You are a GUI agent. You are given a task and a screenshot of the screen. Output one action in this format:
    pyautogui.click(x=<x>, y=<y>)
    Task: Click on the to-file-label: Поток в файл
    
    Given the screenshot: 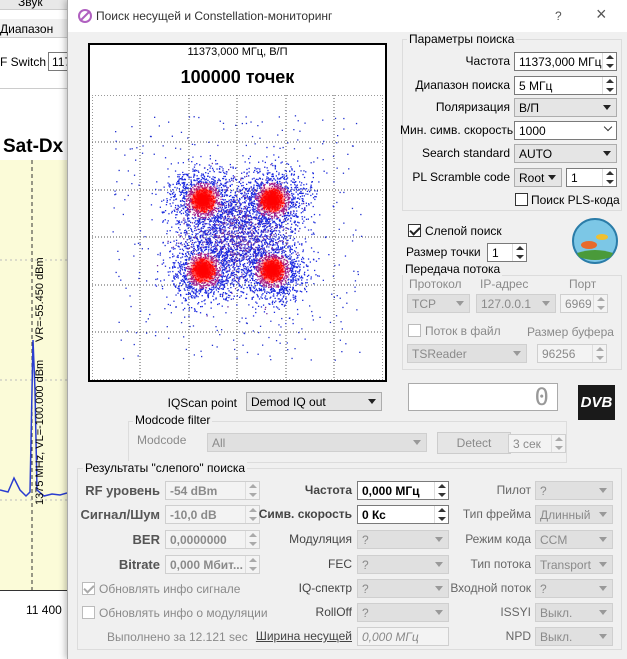 What is the action you would take?
    pyautogui.click(x=463, y=331)
    